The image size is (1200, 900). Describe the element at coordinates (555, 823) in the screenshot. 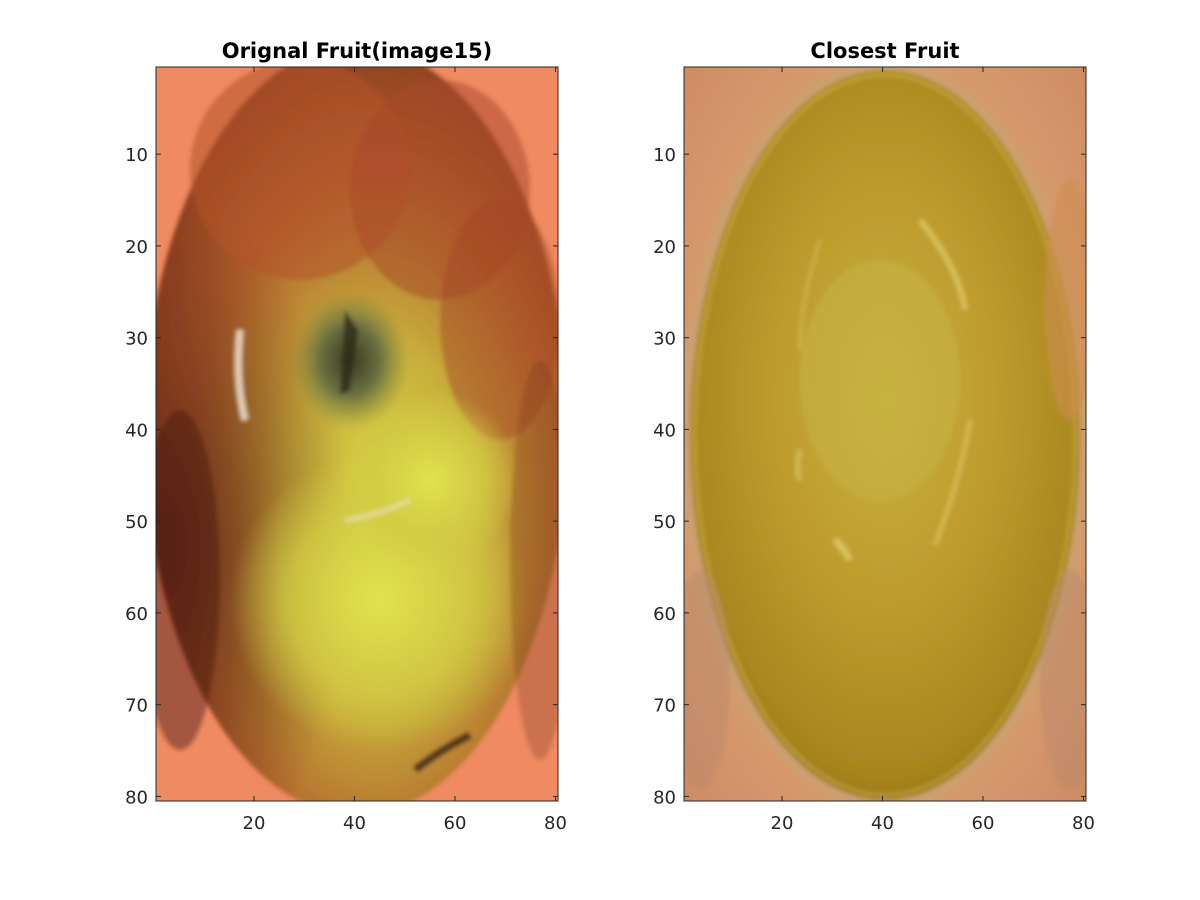

I see `x-tick-label-original: 80` at that location.